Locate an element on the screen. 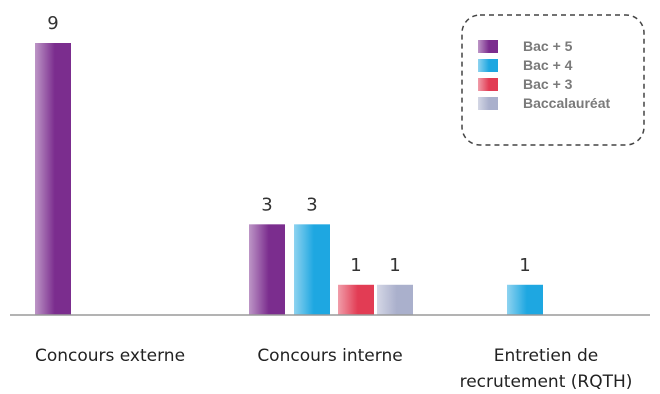  legend: Bac + 5 Bac + 4 Bac + 3 Baccalauréat is located at coordinates (553, 80).